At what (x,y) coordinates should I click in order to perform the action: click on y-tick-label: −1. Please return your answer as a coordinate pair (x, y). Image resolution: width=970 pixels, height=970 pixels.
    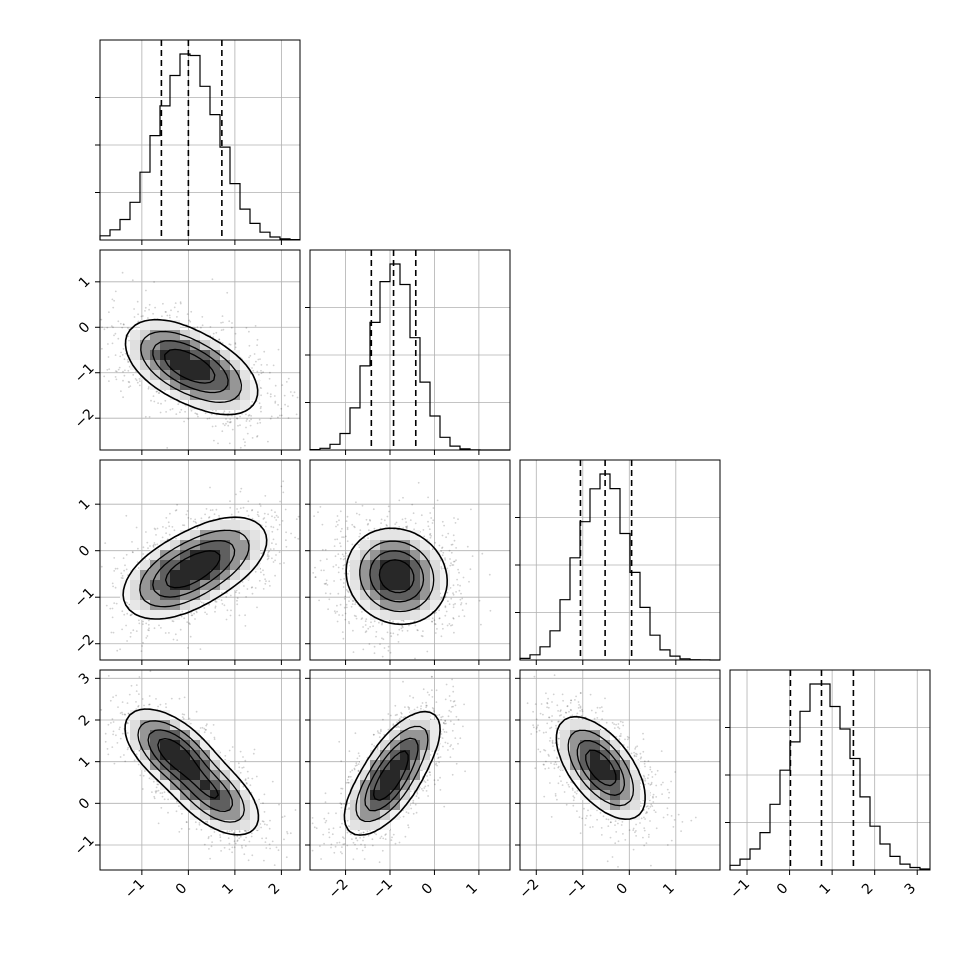
    Looking at the image, I should click on (85, 373).